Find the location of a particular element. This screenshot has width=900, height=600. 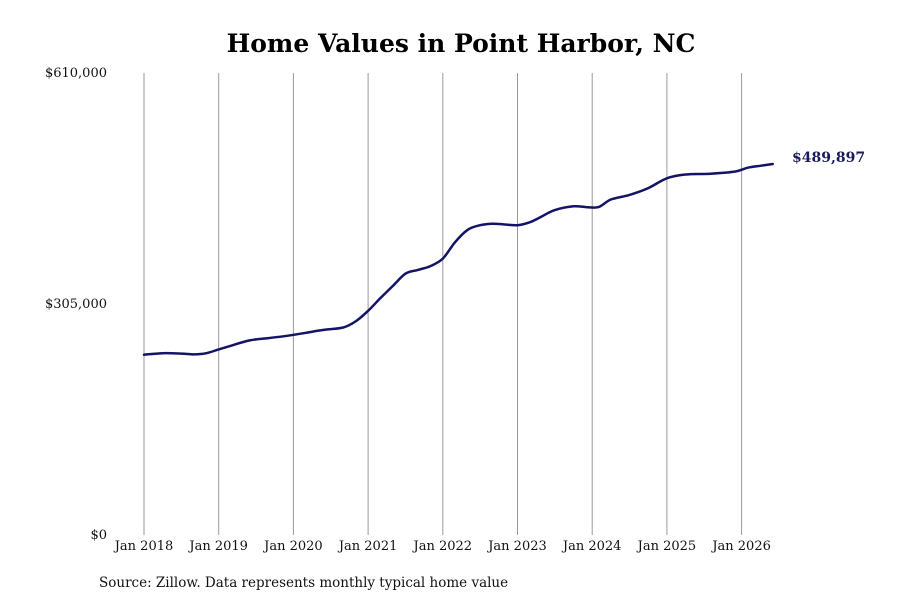

y-tick-label: $305,000 is located at coordinates (76, 304).